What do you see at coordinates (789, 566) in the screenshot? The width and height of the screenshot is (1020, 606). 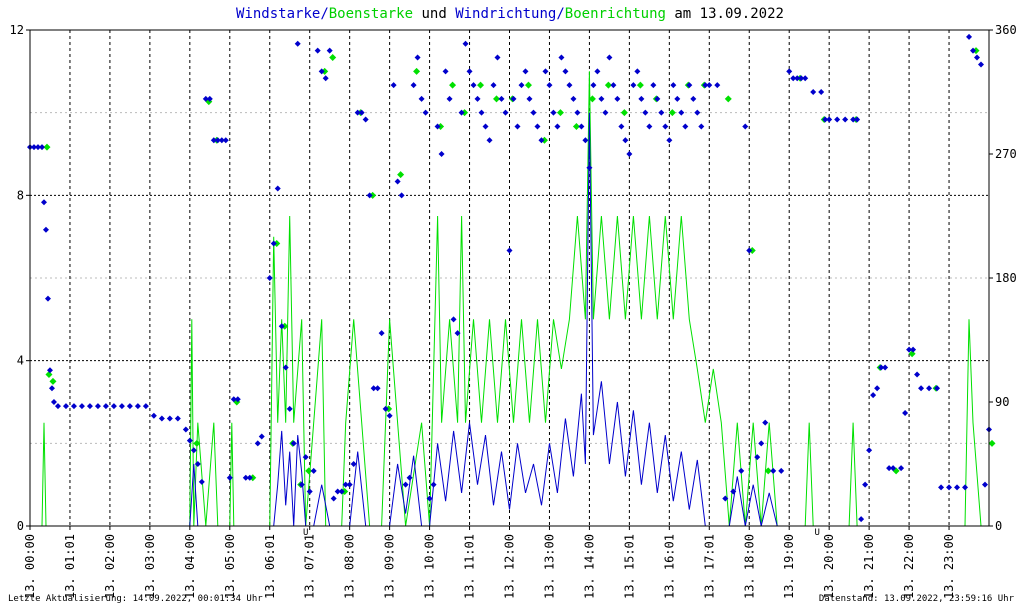 I see `x-tick-label: 13. 19:00` at bounding box center [789, 566].